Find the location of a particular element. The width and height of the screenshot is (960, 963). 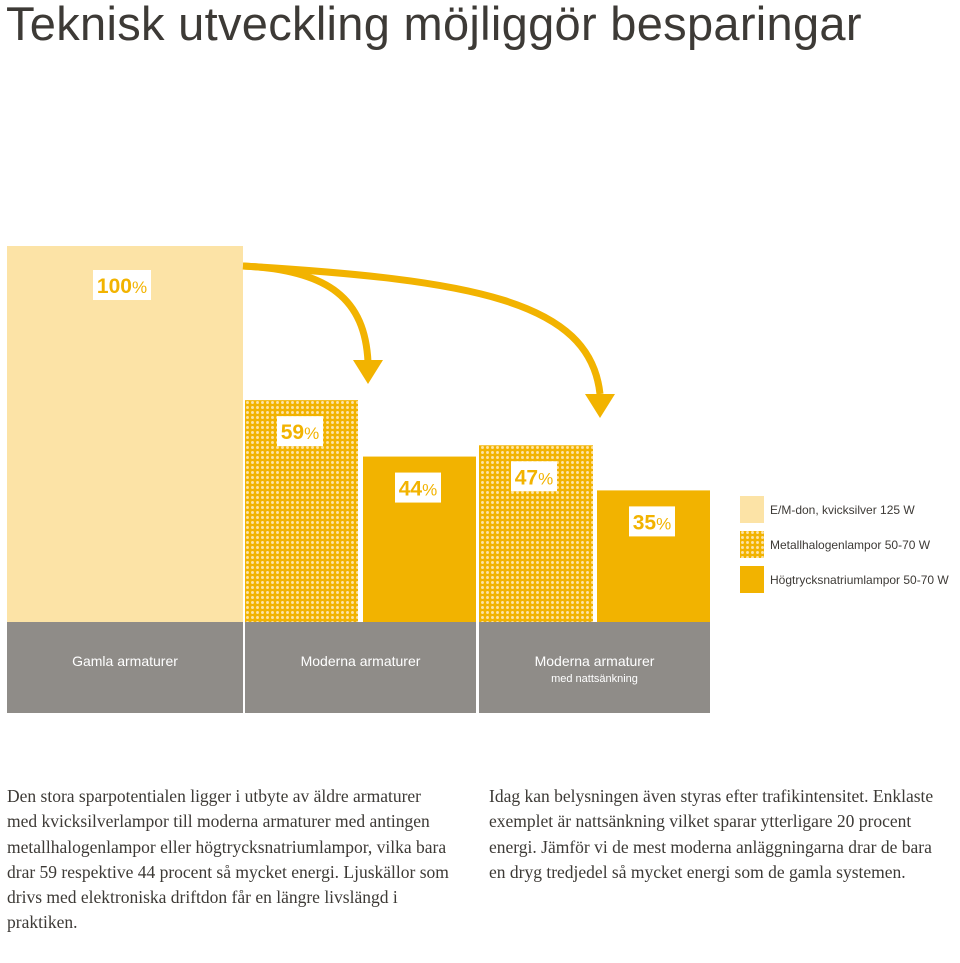

bar-label: 47% is located at coordinates (534, 477).